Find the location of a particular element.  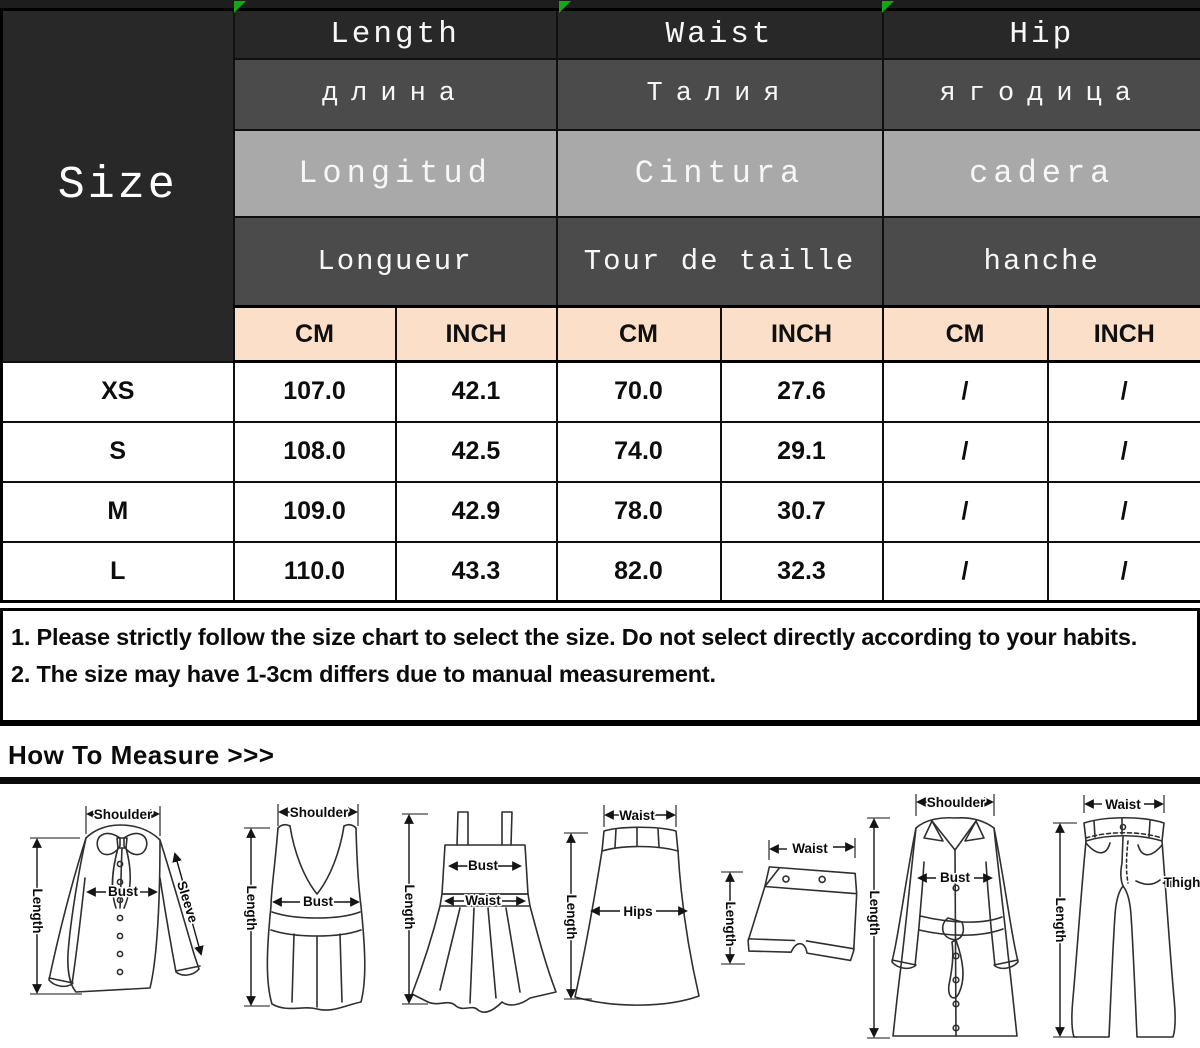

cell-value: 42.5 is located at coordinates (476, 451).